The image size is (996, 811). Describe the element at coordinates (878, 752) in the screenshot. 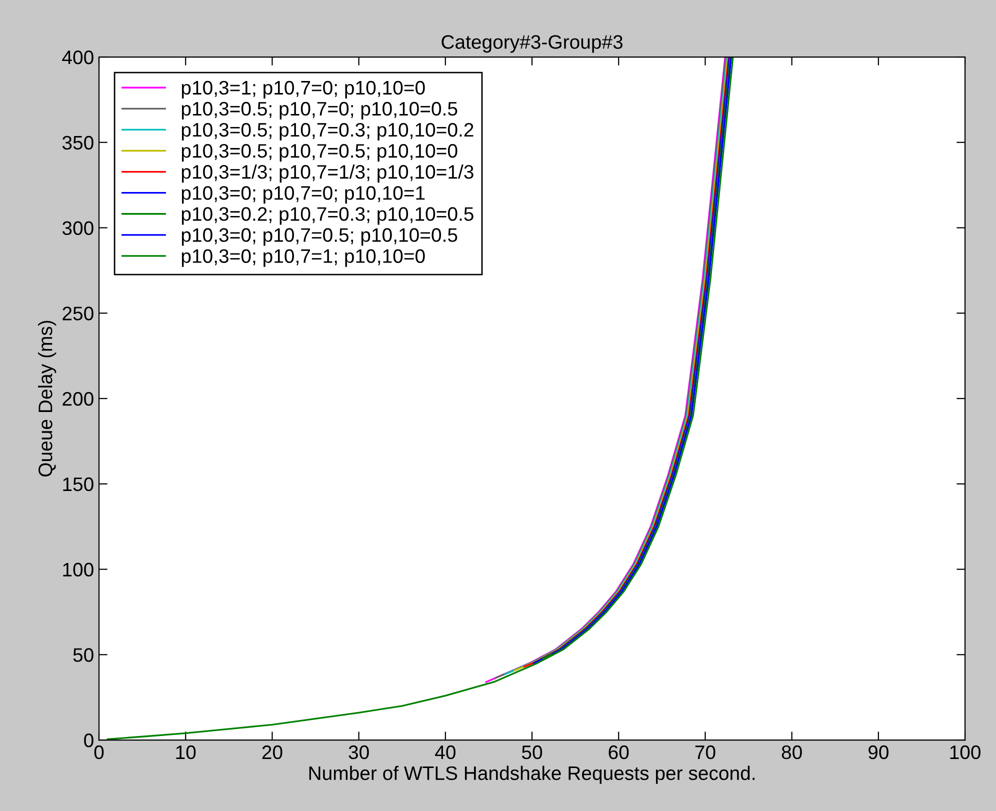

I see `x-tick-label: 90` at that location.